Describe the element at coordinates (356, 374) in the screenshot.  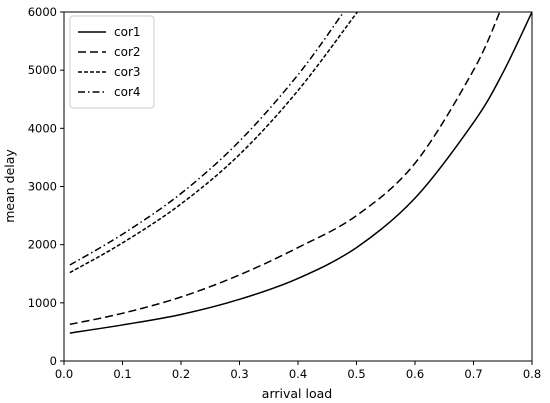
I see `x-tick-label: 0.5` at that location.